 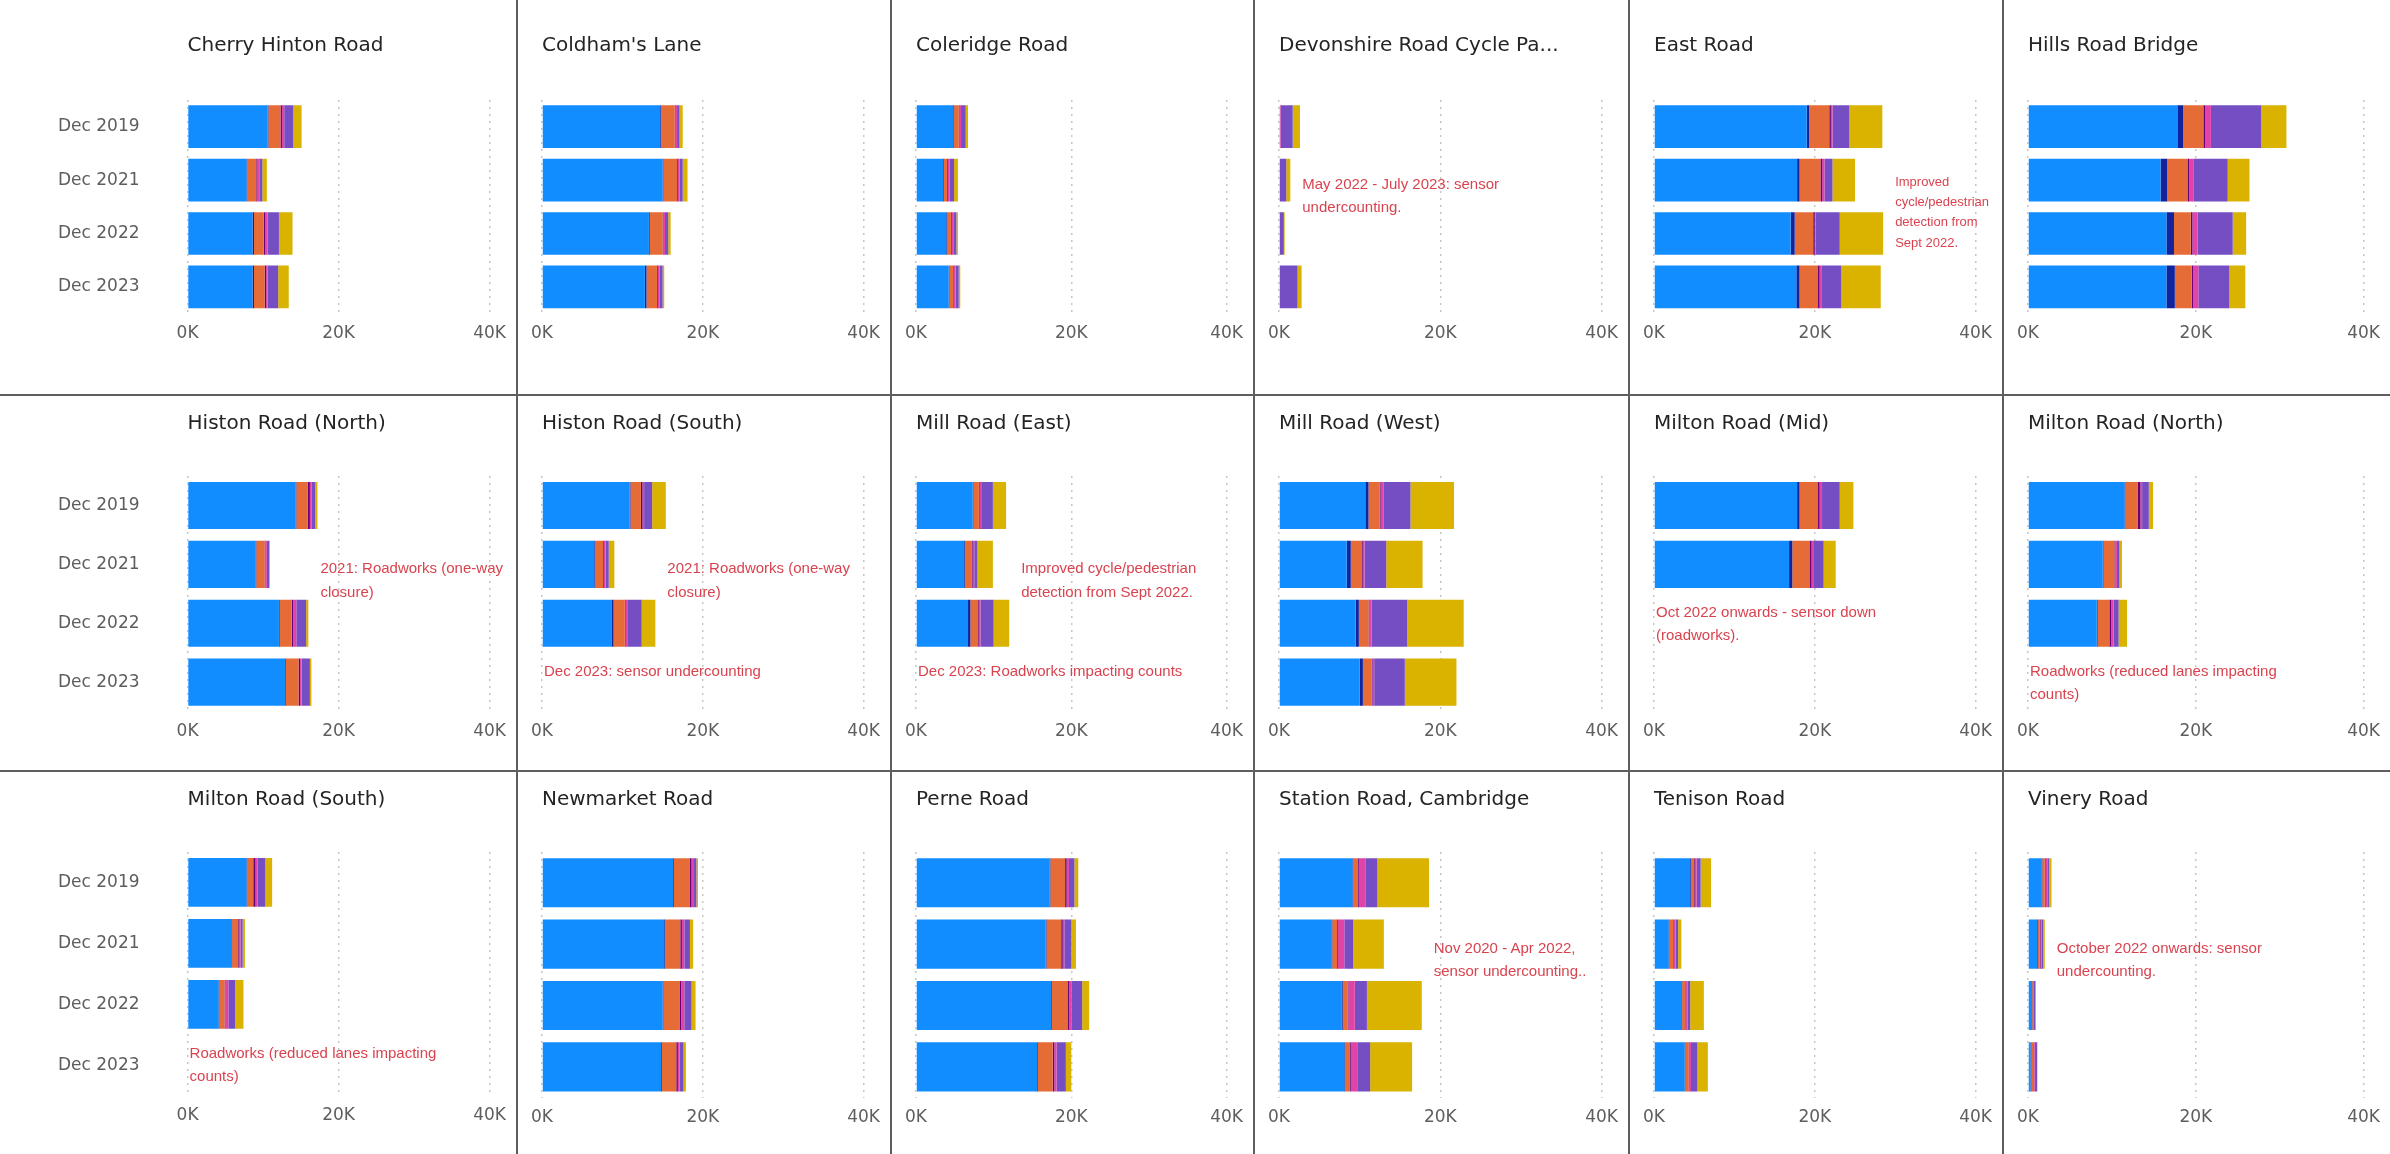 What do you see at coordinates (653, 670) in the screenshot?
I see `annotation: Dec 2023: sensor undercounting` at bounding box center [653, 670].